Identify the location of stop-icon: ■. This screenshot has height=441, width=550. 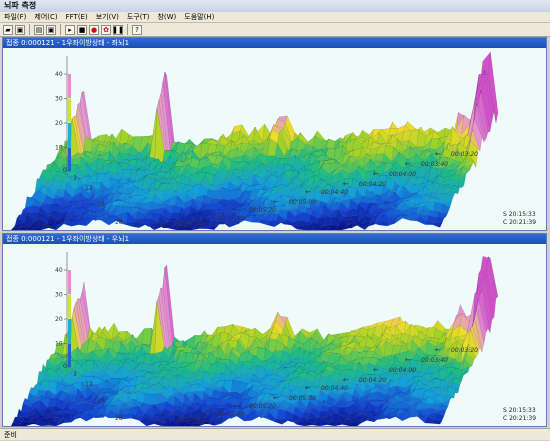
(82, 29).